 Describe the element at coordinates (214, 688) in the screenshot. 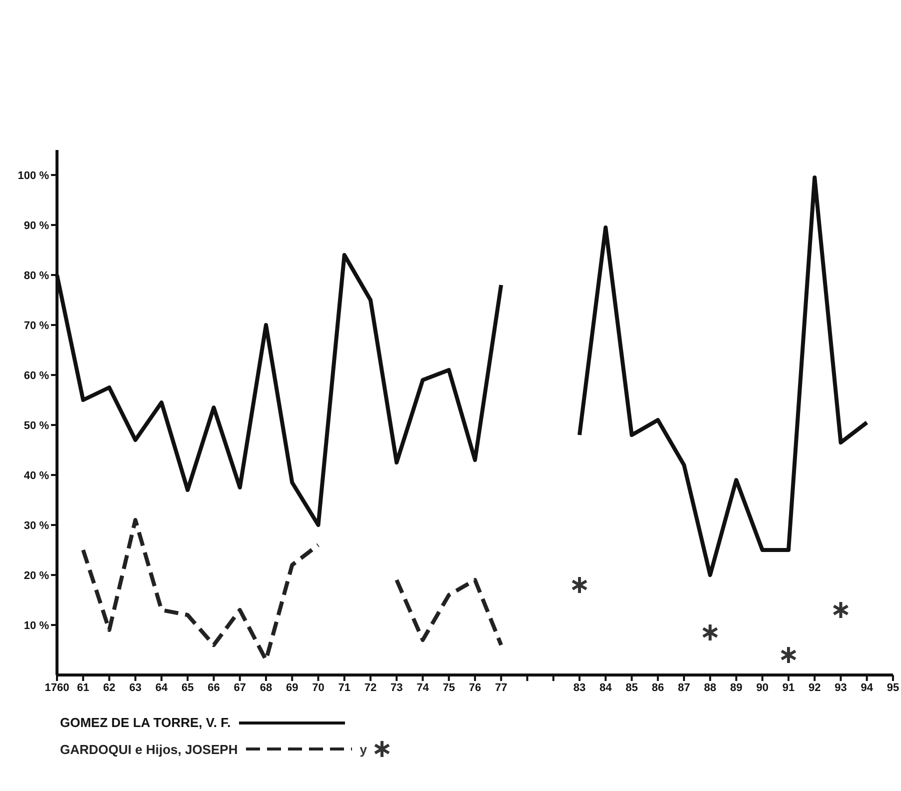

I see `x-tick-label: 66` at that location.